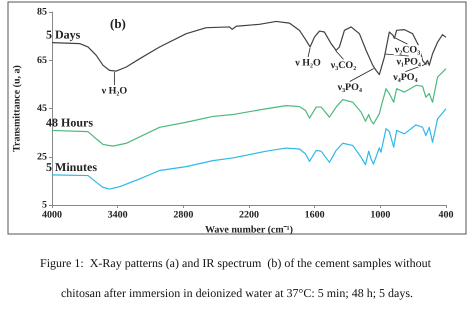  Describe the element at coordinates (52, 215) in the screenshot. I see `x-tick-label: 4000` at that location.